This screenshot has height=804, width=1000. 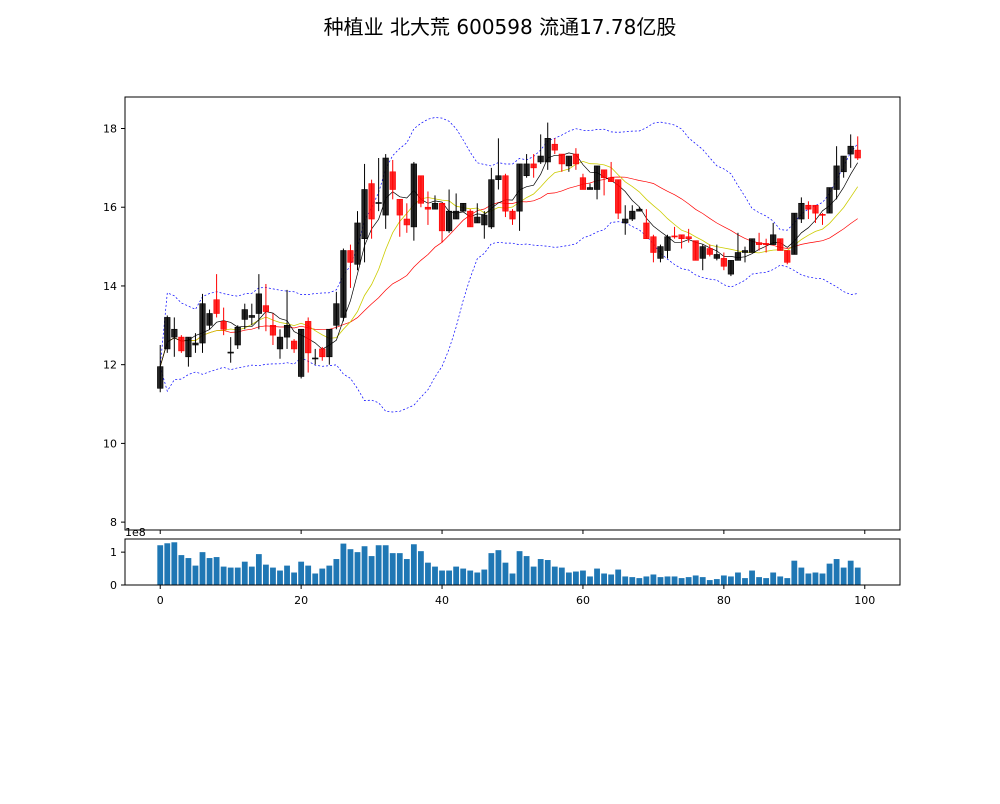 What do you see at coordinates (135, 532) in the screenshot?
I see `volume-offset-label: 1e8` at bounding box center [135, 532].